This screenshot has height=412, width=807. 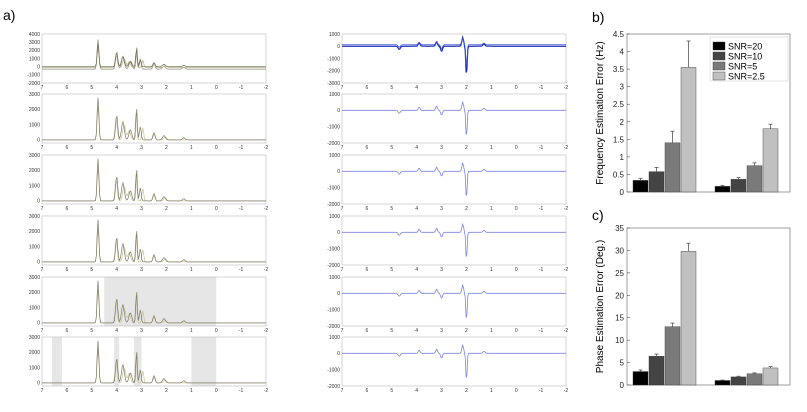 I want to click on y-tick-label: 1.5, so click(x=619, y=139).